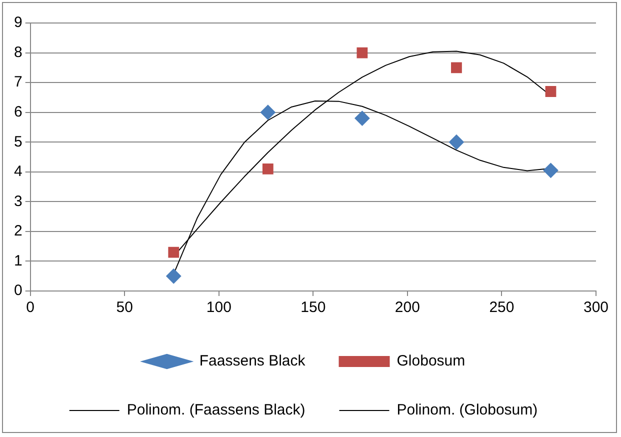 Image resolution: width=621 pixels, height=437 pixels. Describe the element at coordinates (219, 307) in the screenshot. I see `x-tick-label: 100` at that location.